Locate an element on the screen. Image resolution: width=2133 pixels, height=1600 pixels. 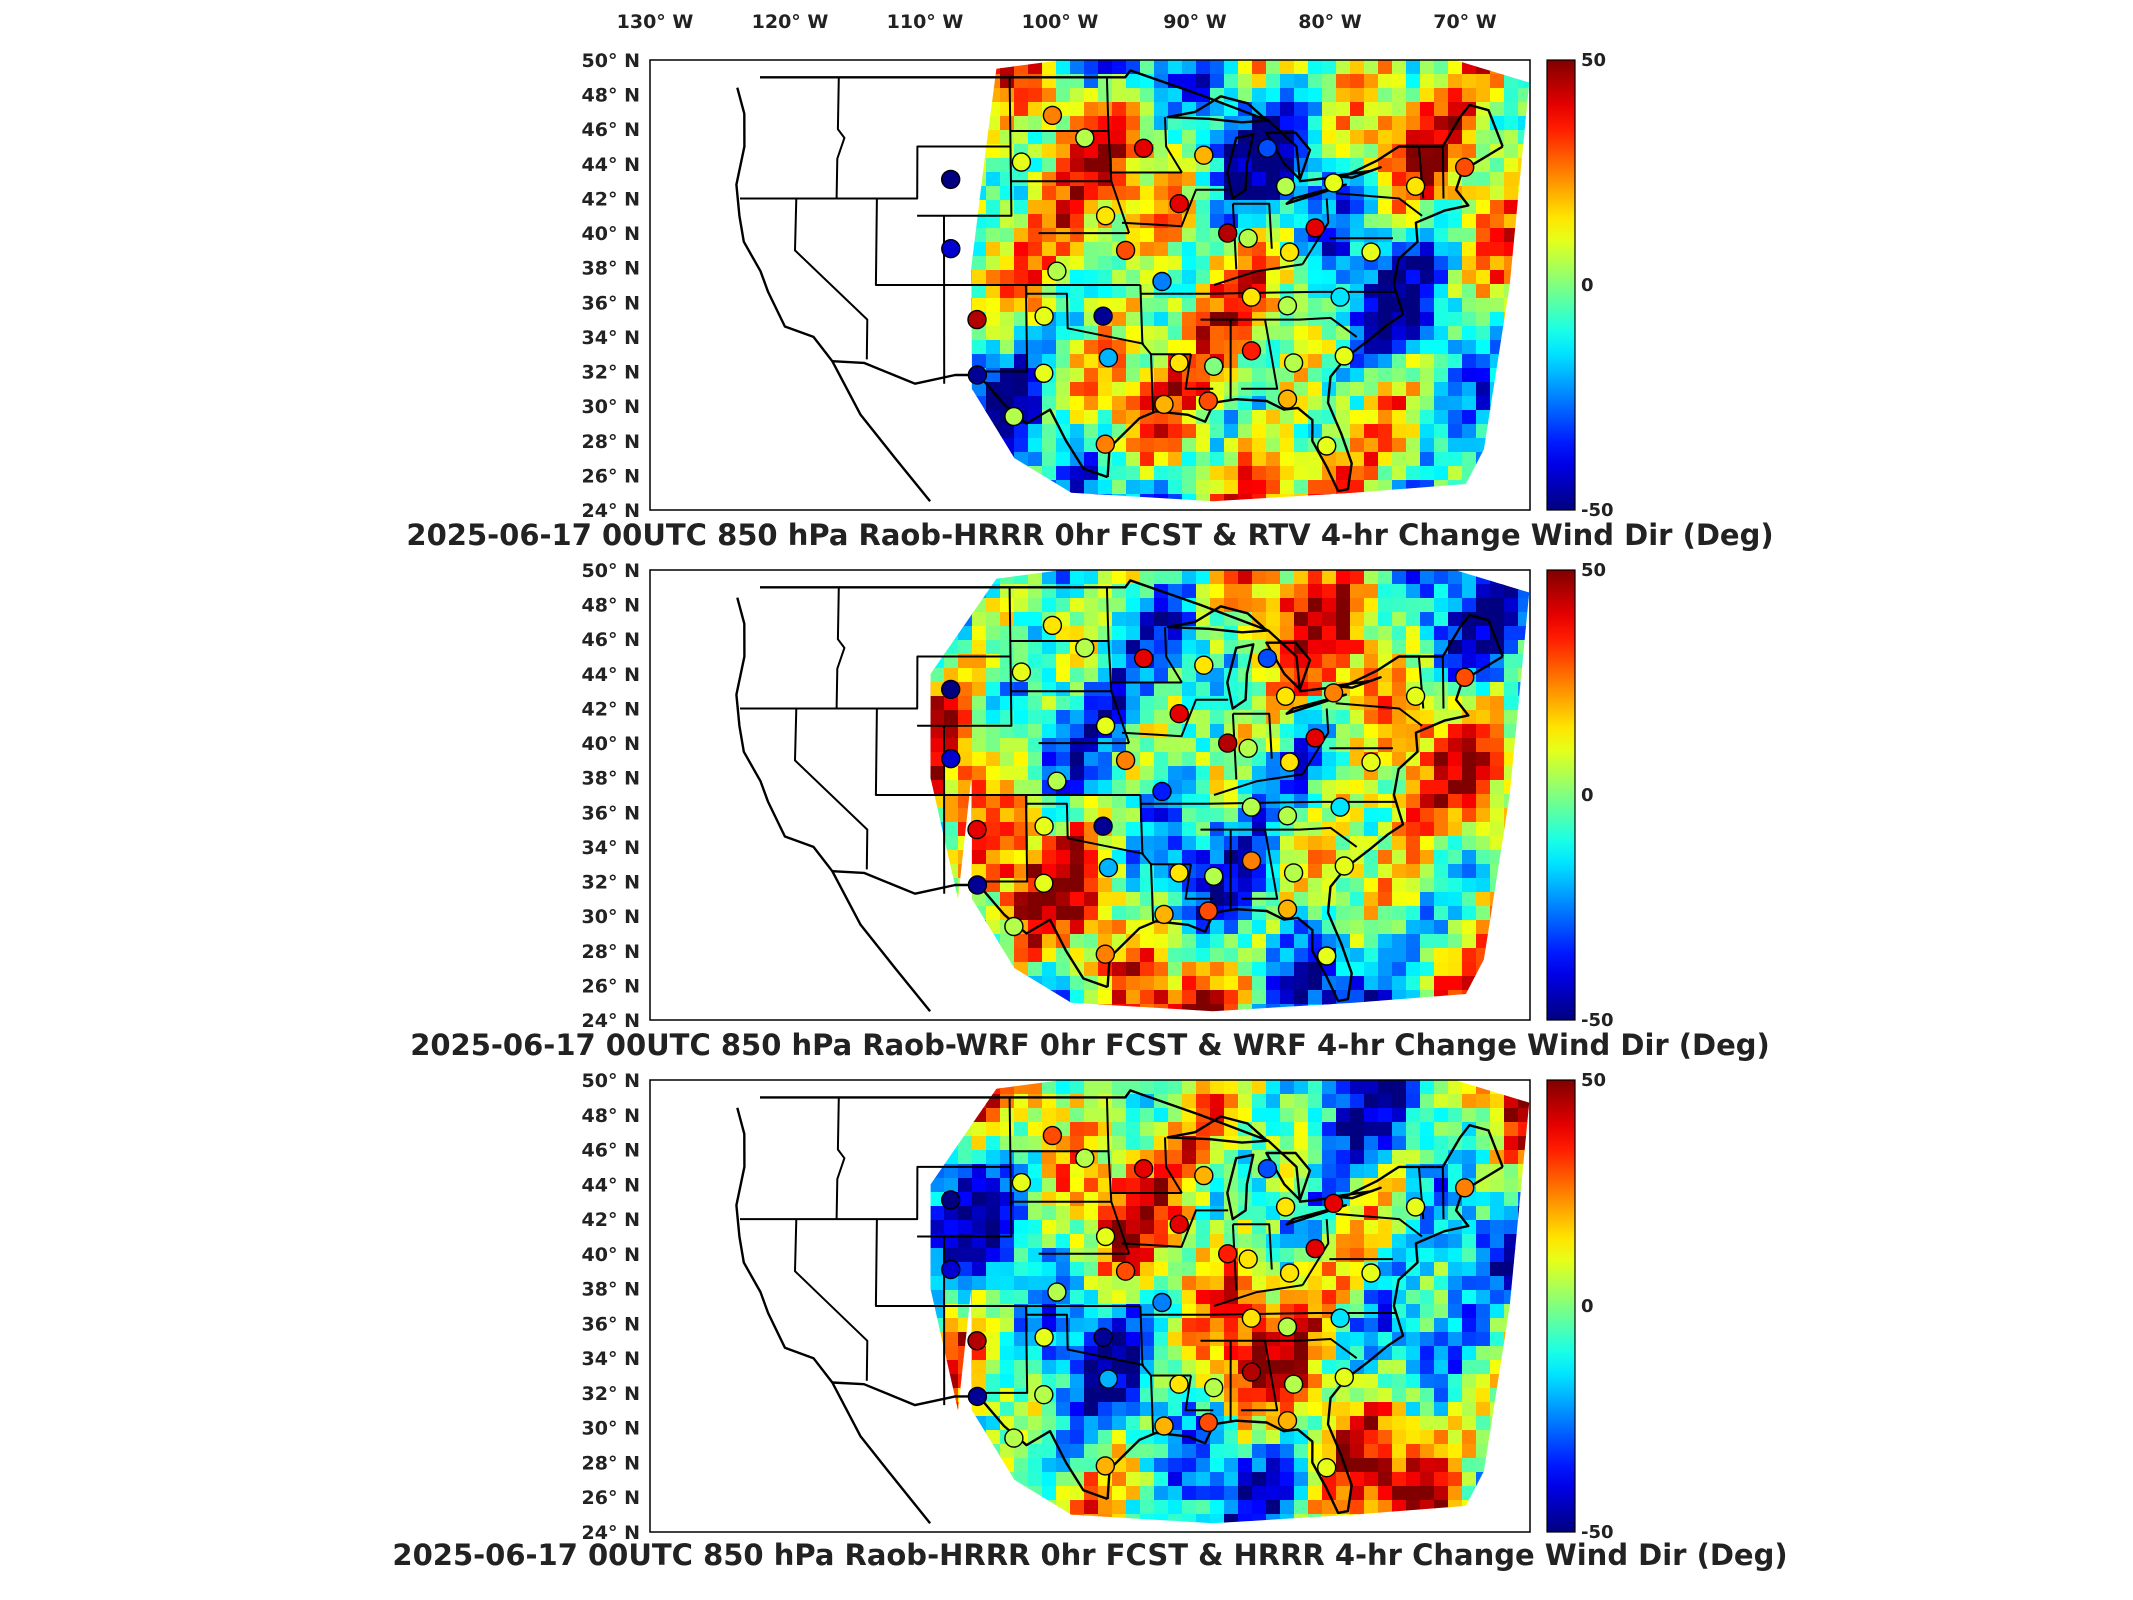
wind-direction-change-field is located at coordinates (1230, 791).